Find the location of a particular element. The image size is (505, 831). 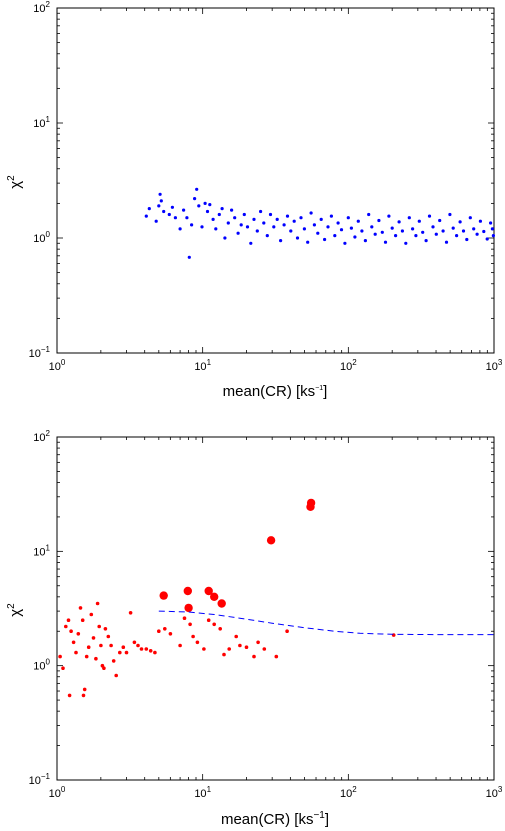

x-tick-label: 10¹ is located at coordinates (202, 365).